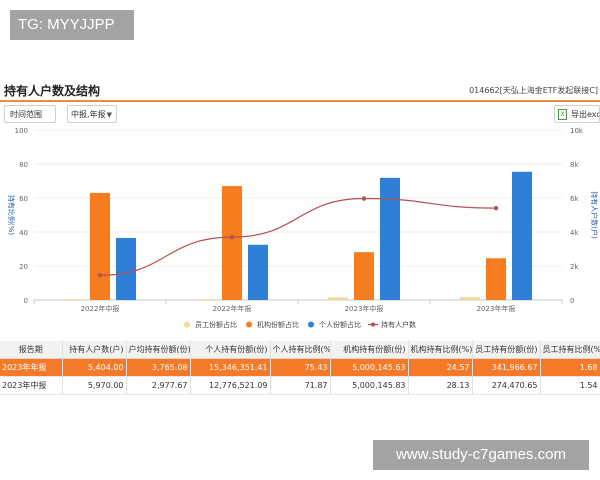  I want to click on table-cell: 5,404.00, so click(94, 367).